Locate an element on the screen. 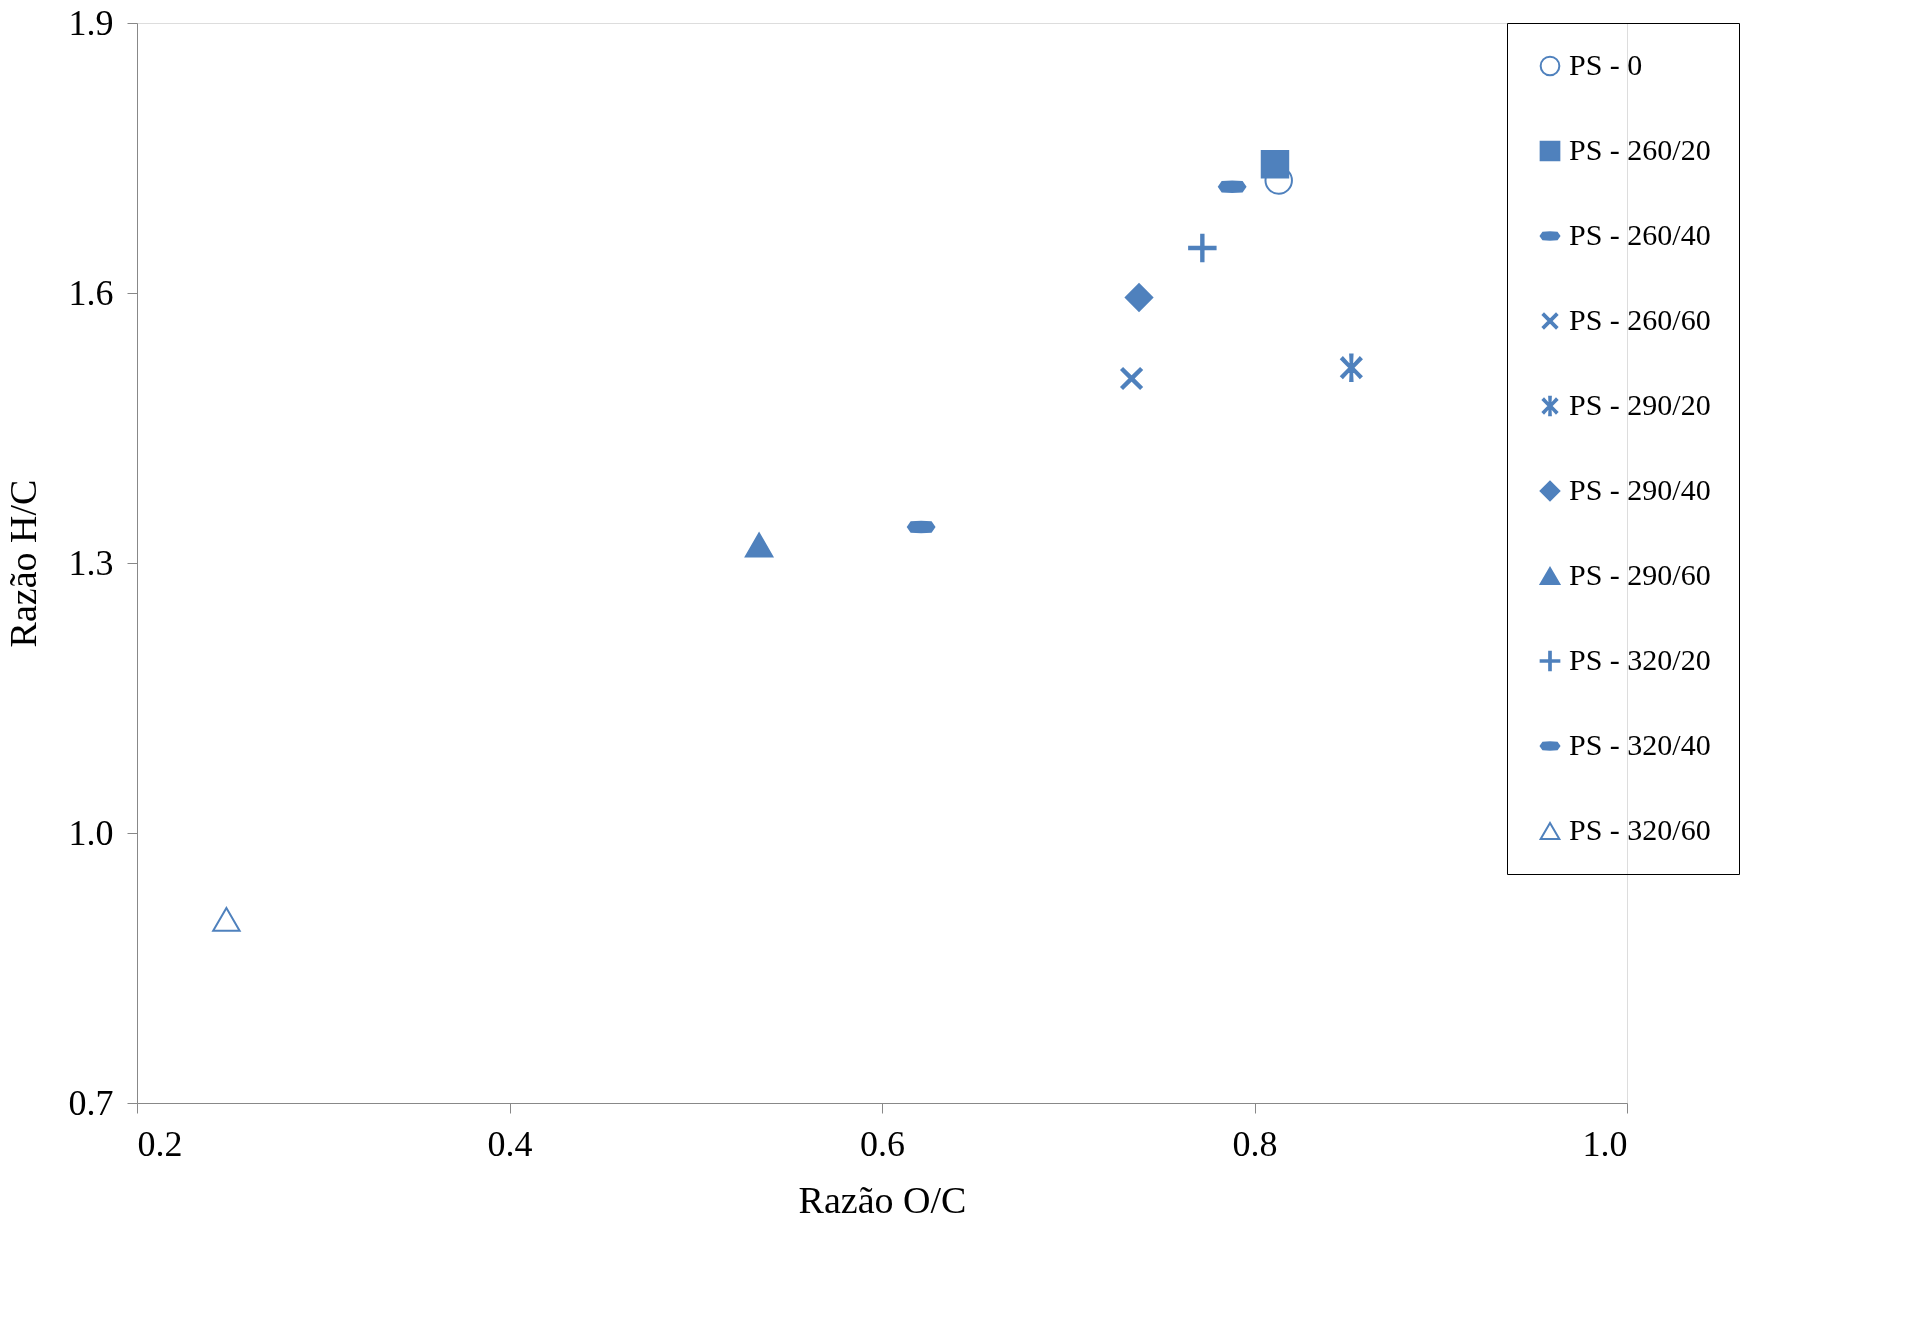 The image size is (1906, 1322). y-axis-title: Razão H/C is located at coordinates (22, 563).